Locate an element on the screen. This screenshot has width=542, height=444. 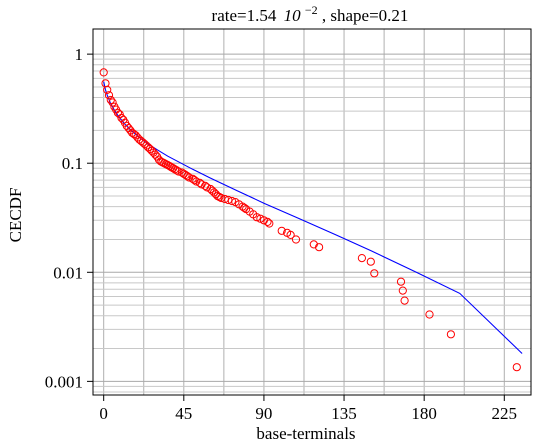
title-prefix: rate=1.54 is located at coordinates (244, 15).